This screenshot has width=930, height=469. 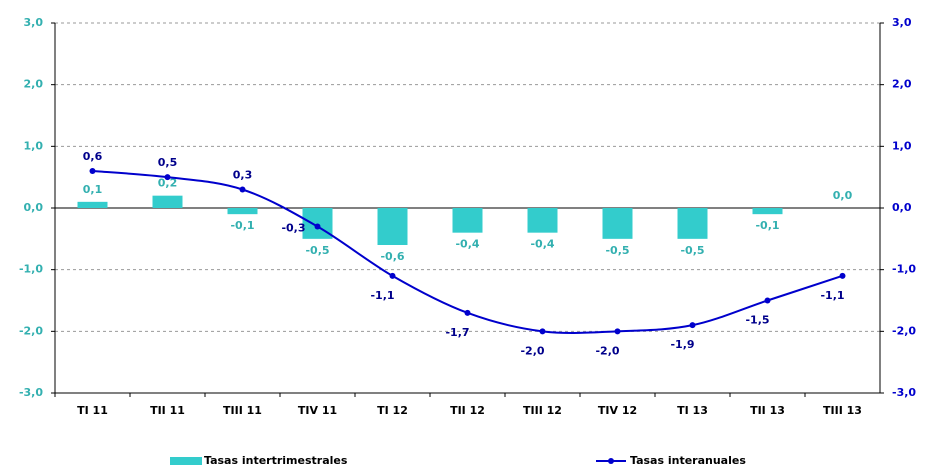 I want to click on legend-swatch-point, so click(x=611, y=461).